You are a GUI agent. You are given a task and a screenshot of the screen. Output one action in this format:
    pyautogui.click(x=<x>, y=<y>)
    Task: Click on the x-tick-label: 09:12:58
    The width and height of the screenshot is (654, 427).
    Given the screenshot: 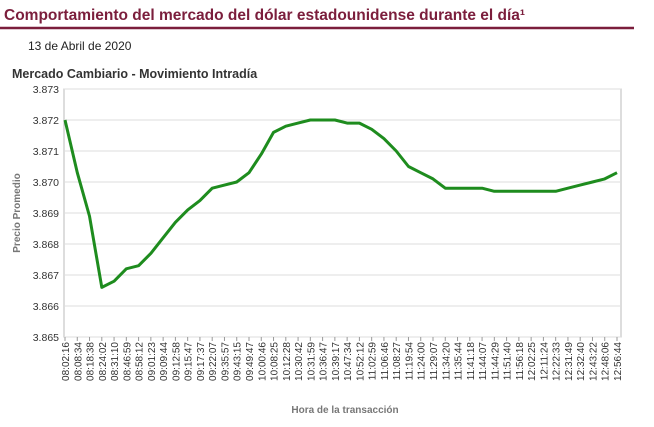 What is the action you would take?
    pyautogui.click(x=176, y=361)
    